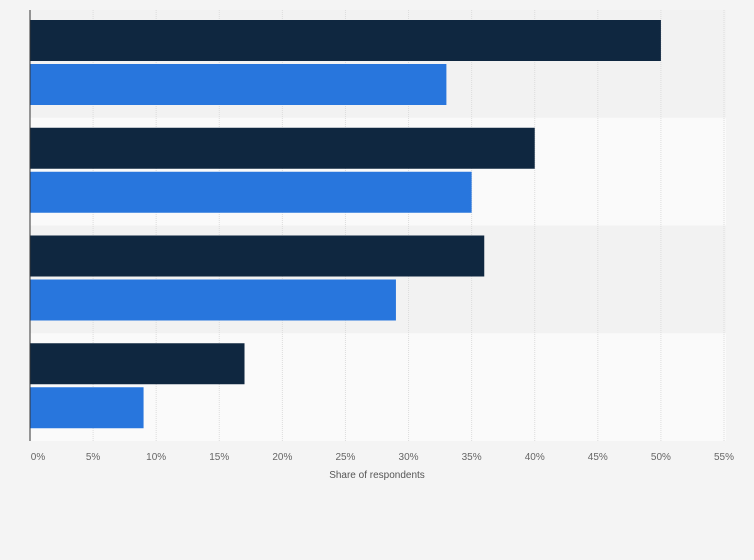 The width and height of the screenshot is (754, 560). I want to click on x-tick-label: 25%, so click(345, 457).